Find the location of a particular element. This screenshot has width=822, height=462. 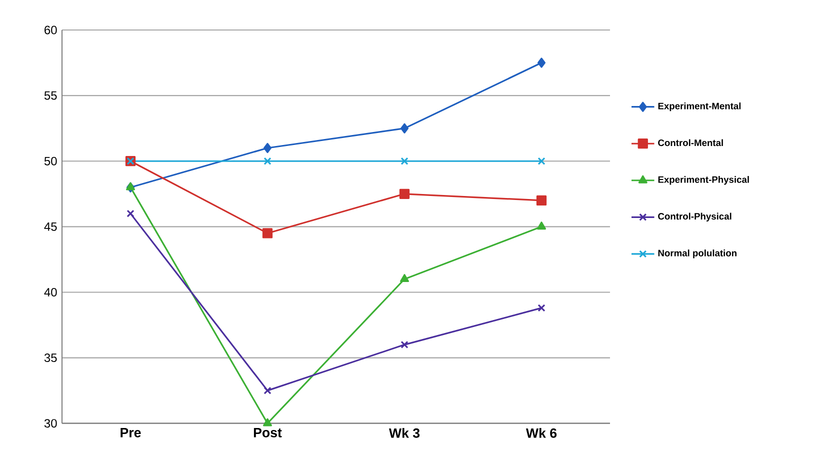

x-tick-label: Wk 3 is located at coordinates (404, 433).